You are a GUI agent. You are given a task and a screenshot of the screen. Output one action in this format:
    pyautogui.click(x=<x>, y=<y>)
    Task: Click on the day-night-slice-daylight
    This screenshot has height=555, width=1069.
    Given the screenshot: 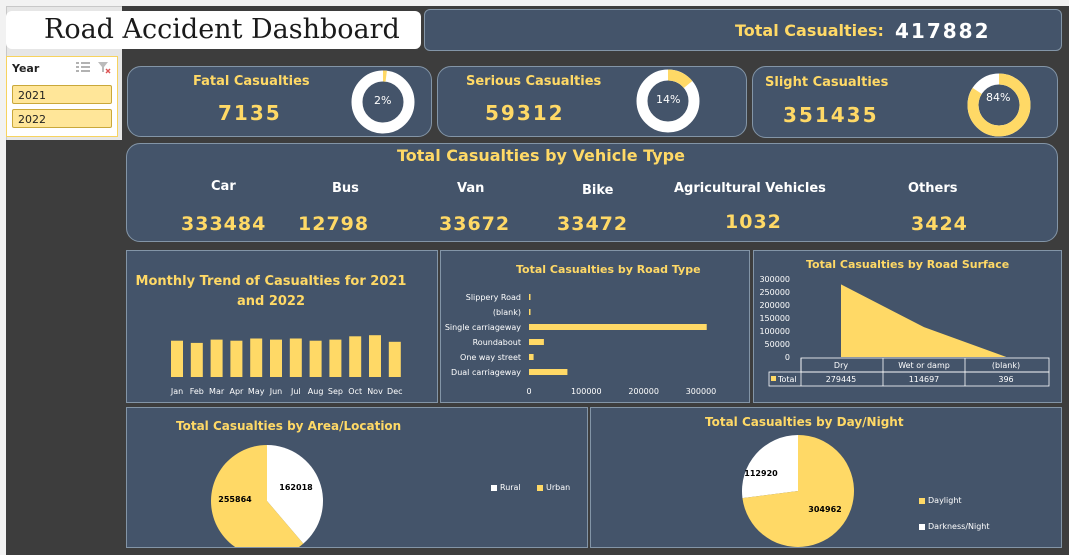 What is the action you would take?
    pyautogui.click(x=798, y=491)
    